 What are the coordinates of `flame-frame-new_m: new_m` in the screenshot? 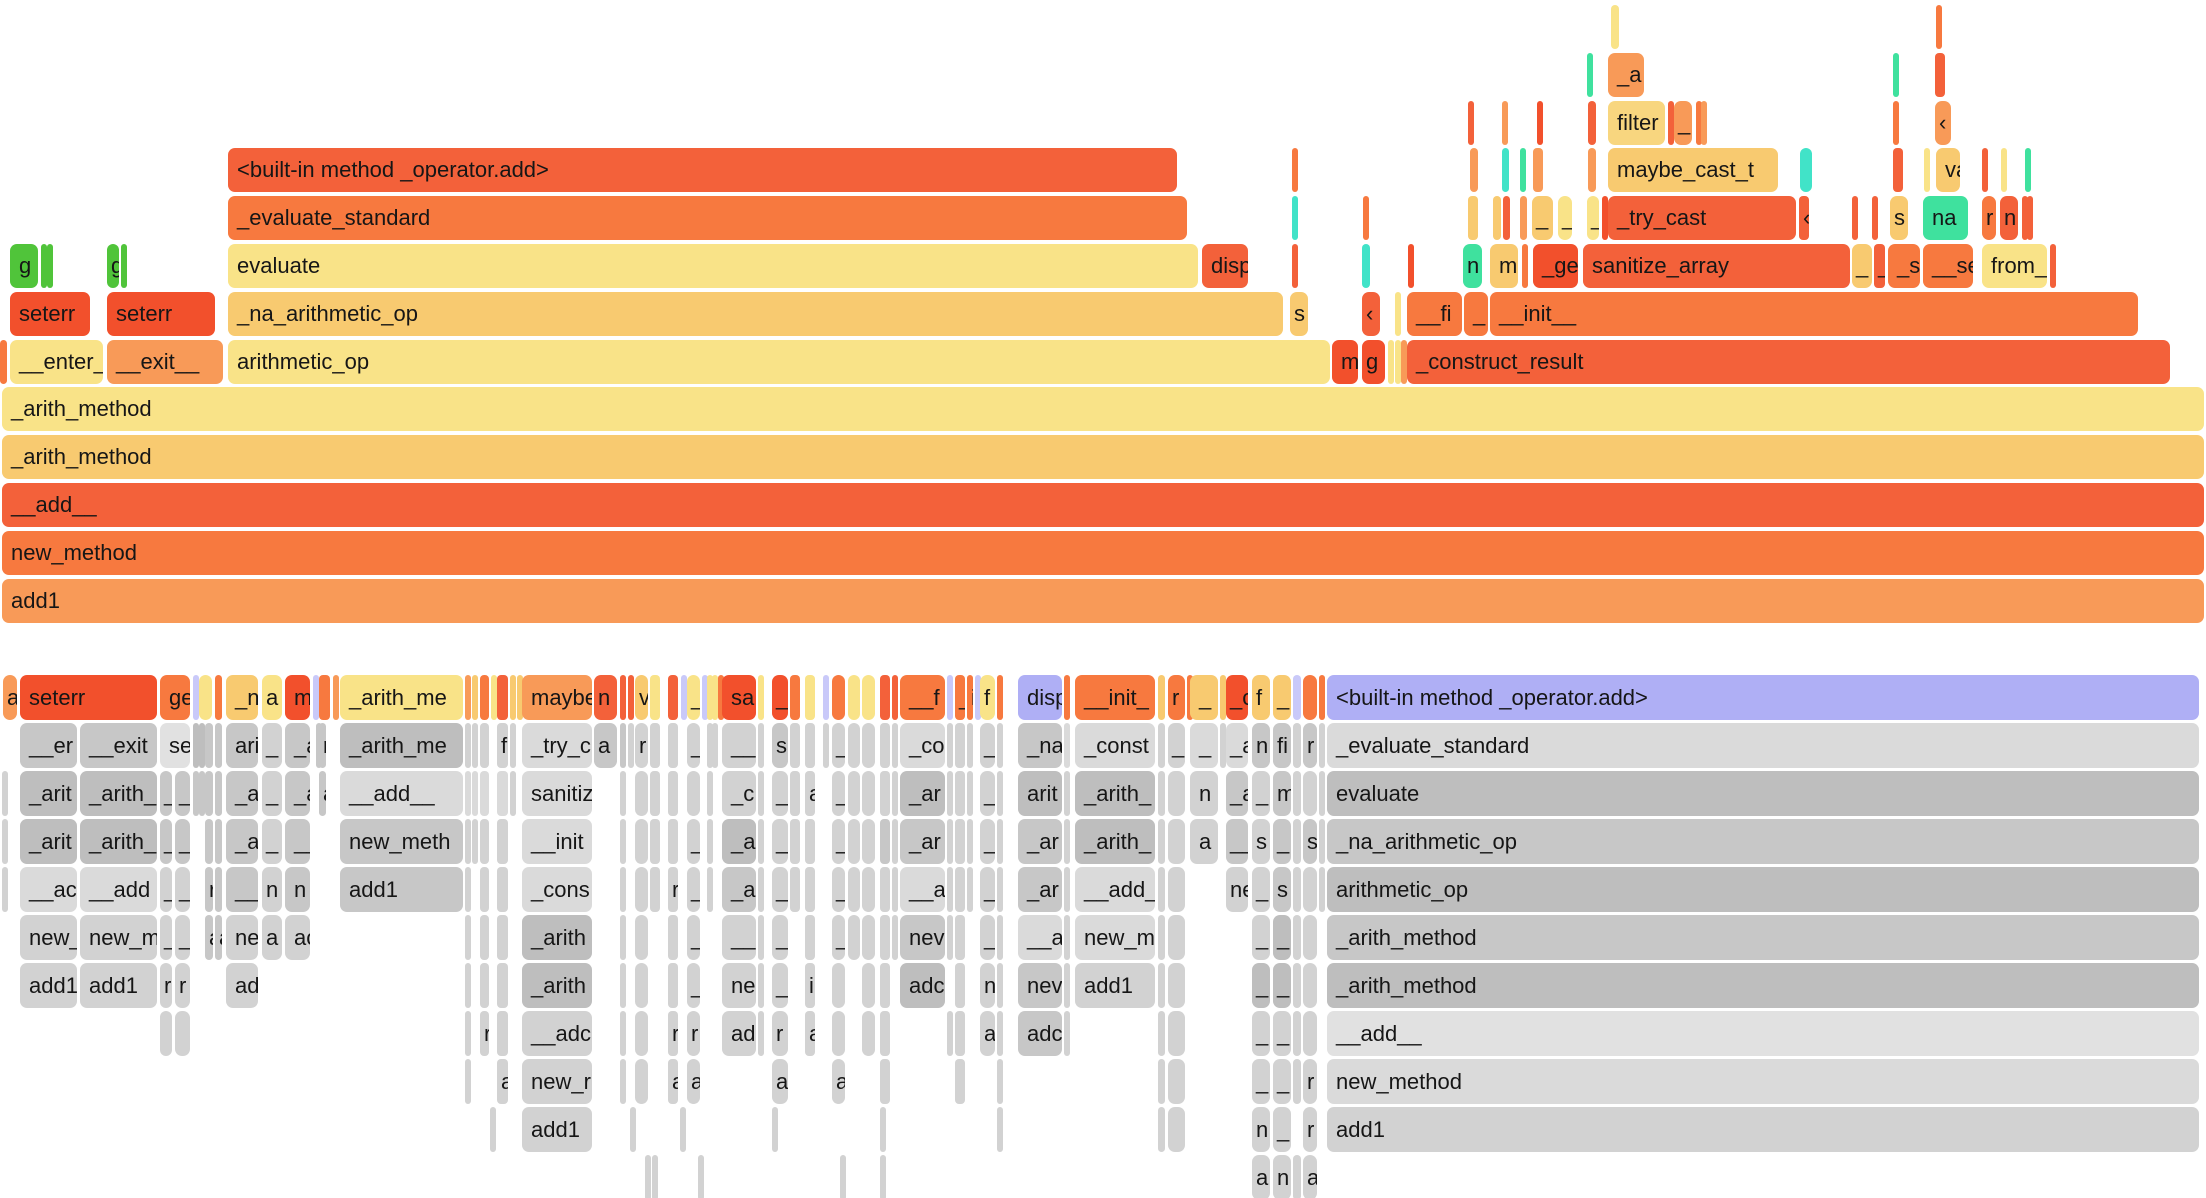 It's located at (1115, 937).